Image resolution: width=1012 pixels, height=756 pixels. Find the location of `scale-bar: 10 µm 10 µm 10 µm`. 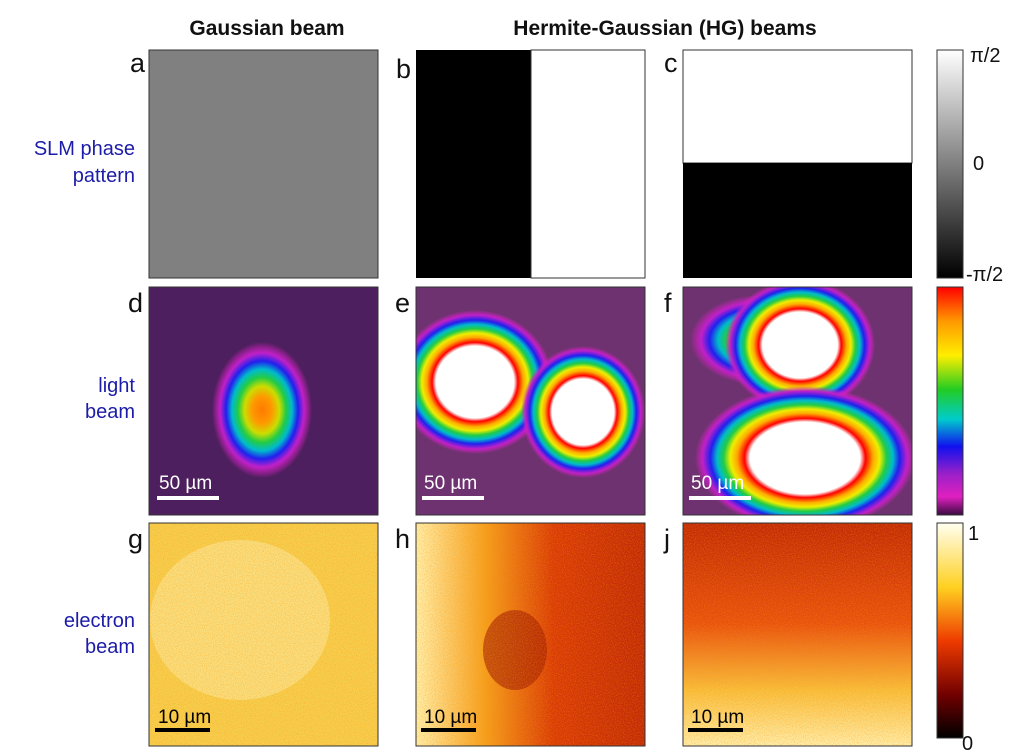

scale-bar: 10 µm 10 µm 10 µm is located at coordinates (449, 719).